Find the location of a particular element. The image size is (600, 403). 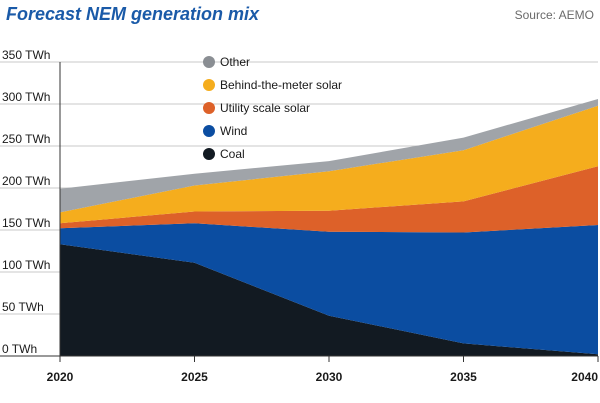

legend-marker-coal is located at coordinates (209, 154).